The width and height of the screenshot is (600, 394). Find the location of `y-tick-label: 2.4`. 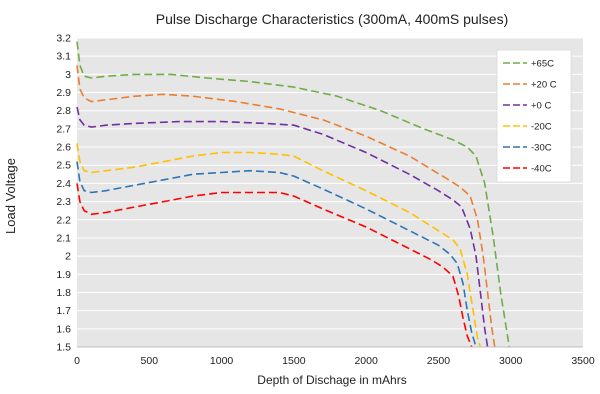

y-tick-label: 2.4 is located at coordinates (63, 184).